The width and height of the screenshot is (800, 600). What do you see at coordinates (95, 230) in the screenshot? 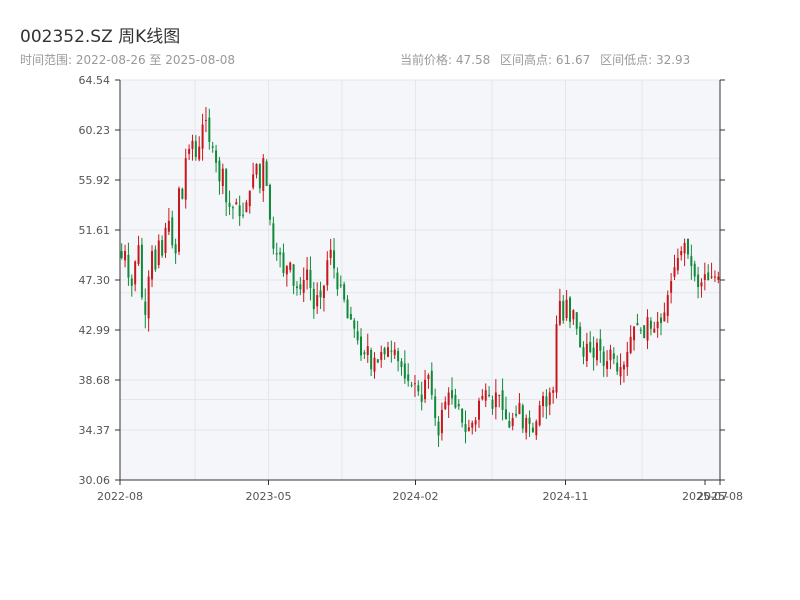
I see `y-tick-label: 51.61` at bounding box center [95, 230].